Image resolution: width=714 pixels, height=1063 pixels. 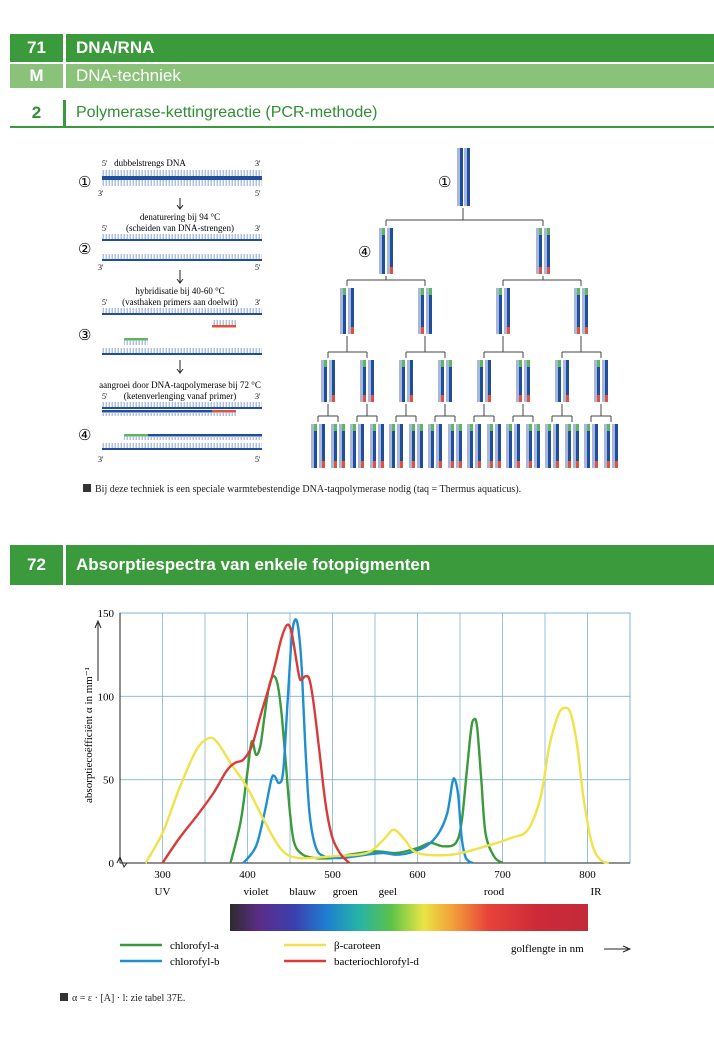 What do you see at coordinates (597, 892) in the screenshot?
I see `color-region-label: IR` at bounding box center [597, 892].